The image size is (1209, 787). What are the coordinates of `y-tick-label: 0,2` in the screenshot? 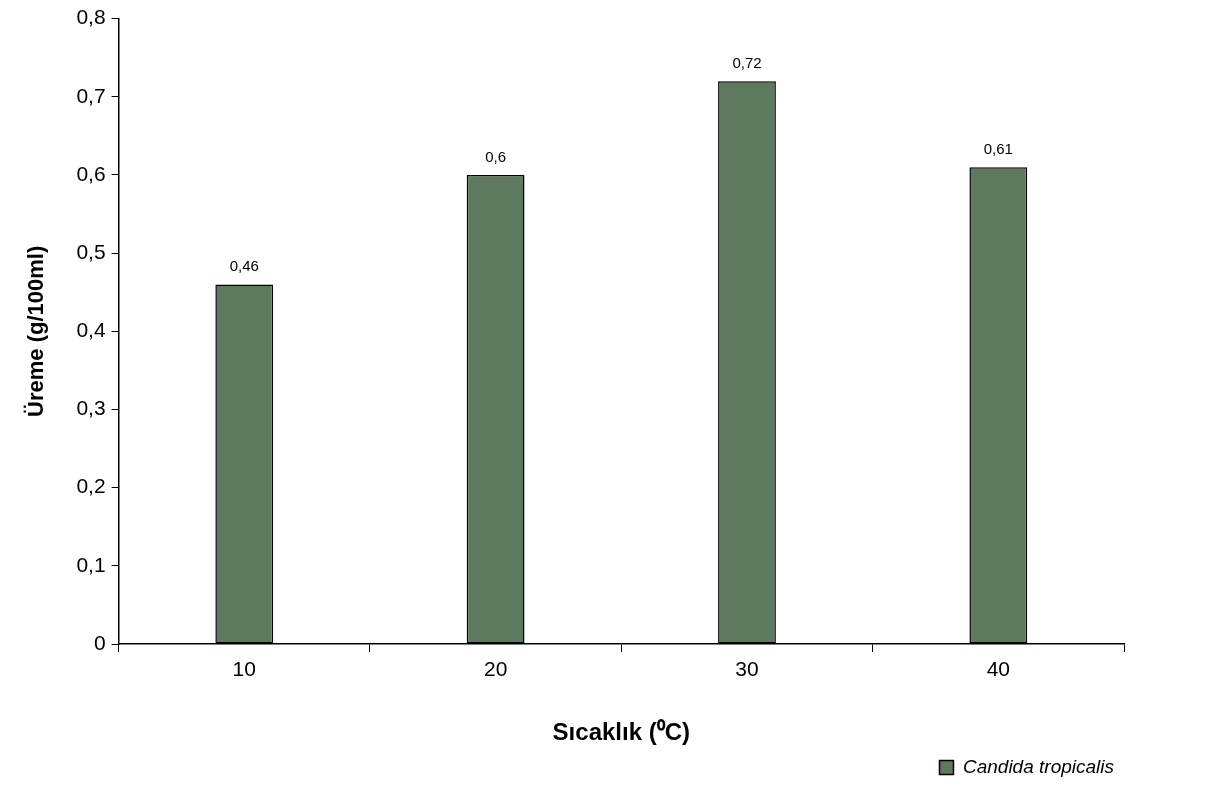 It's located at (91, 486).